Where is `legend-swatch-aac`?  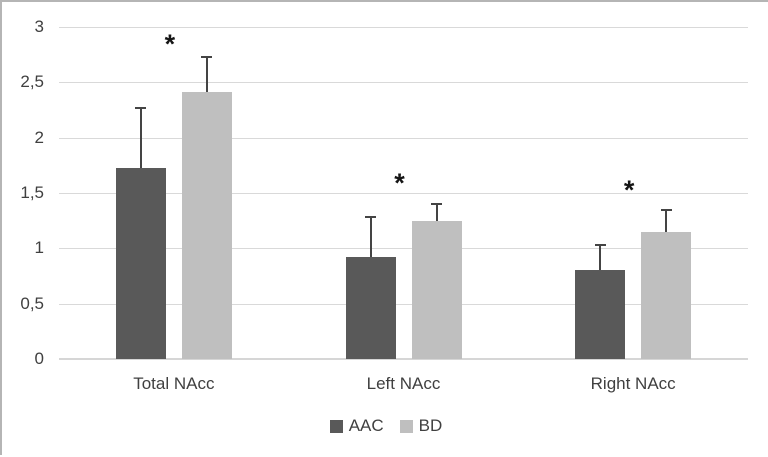 legend-swatch-aac is located at coordinates (336, 426).